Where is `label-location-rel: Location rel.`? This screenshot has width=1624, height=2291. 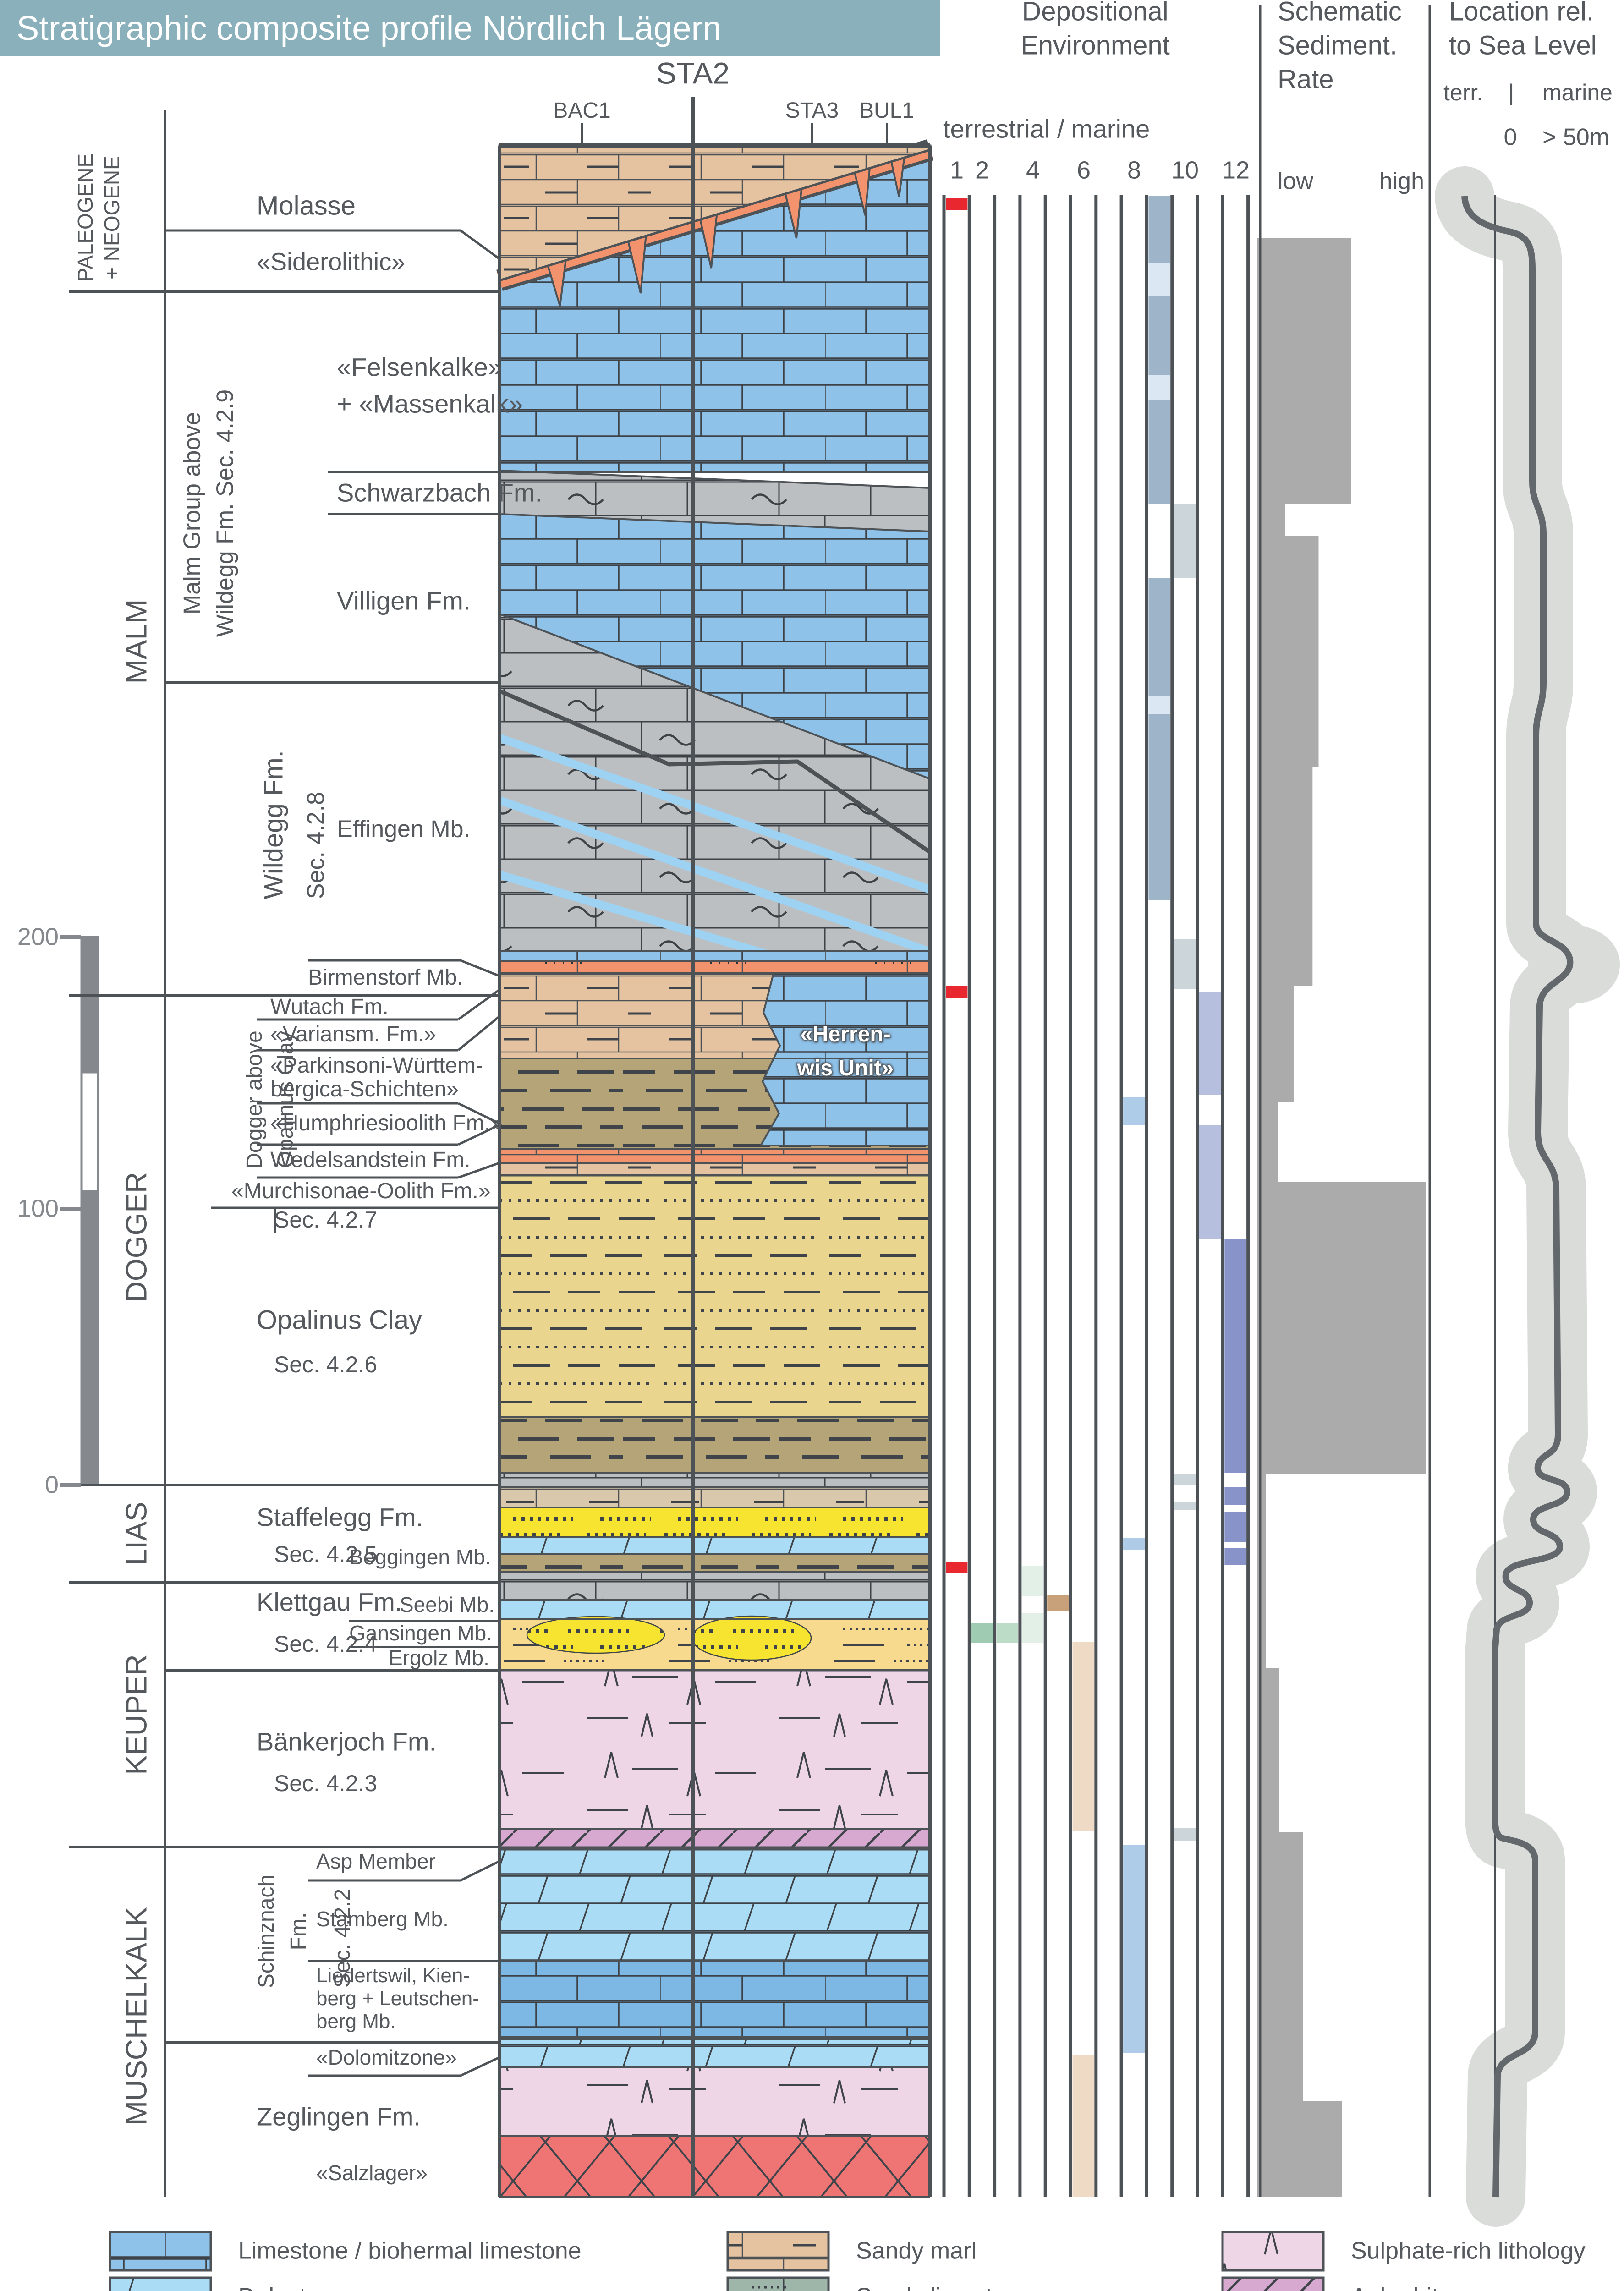
label-location-rel: Location rel. is located at coordinates (1521, 14).